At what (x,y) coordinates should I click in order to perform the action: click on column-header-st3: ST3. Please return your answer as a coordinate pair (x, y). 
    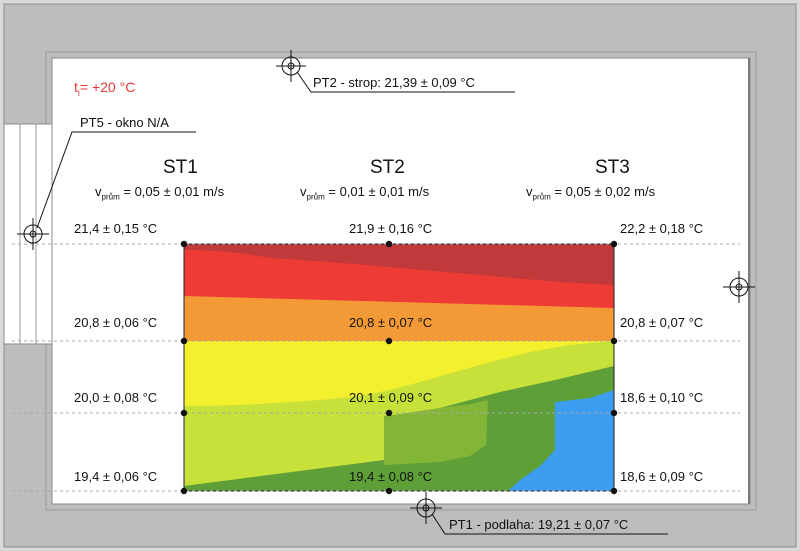
    Looking at the image, I should click on (612, 167).